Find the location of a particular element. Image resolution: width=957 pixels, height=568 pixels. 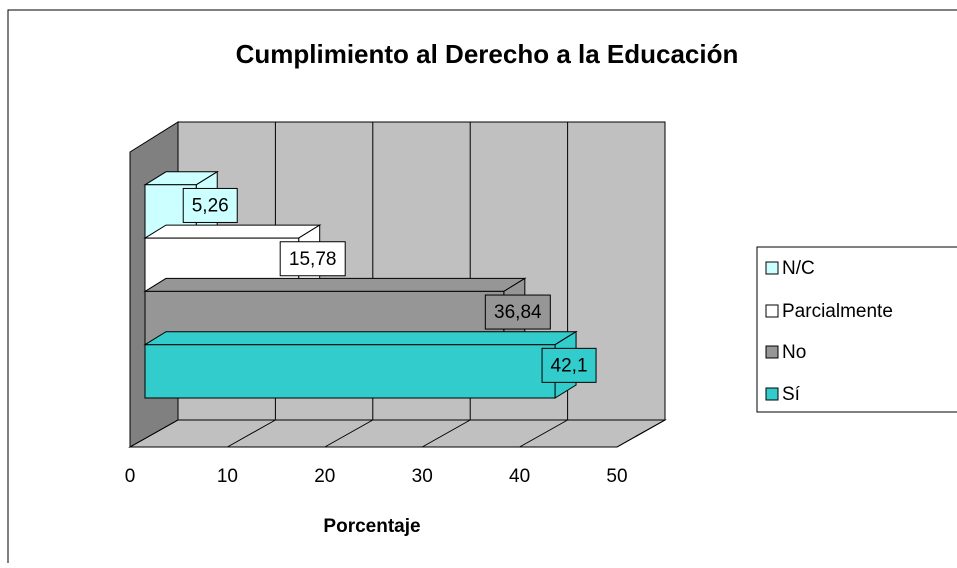

legend-label: Sí is located at coordinates (791, 394).